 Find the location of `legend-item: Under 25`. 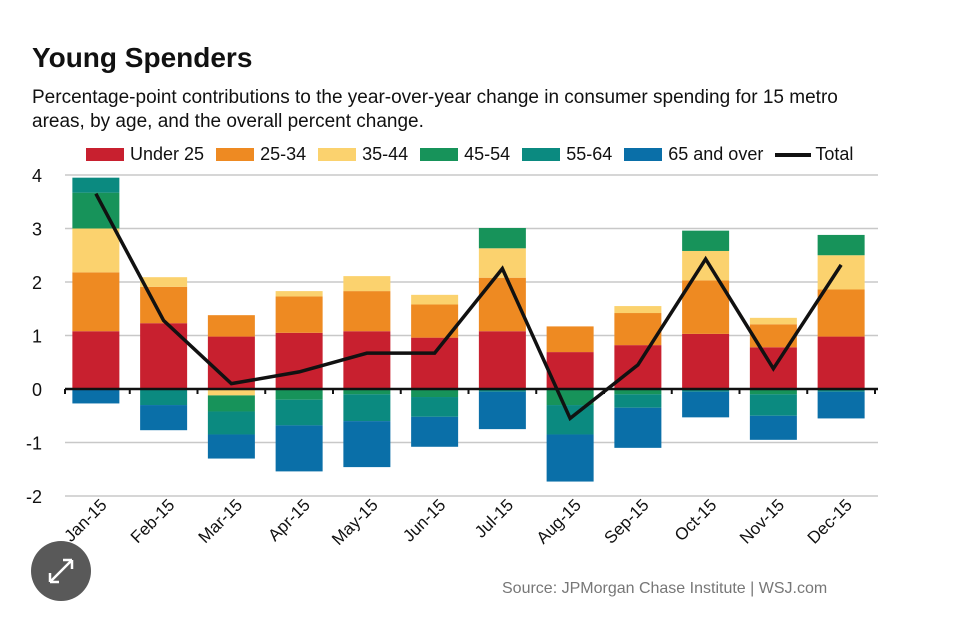

legend-item: Under 25 is located at coordinates (145, 154).